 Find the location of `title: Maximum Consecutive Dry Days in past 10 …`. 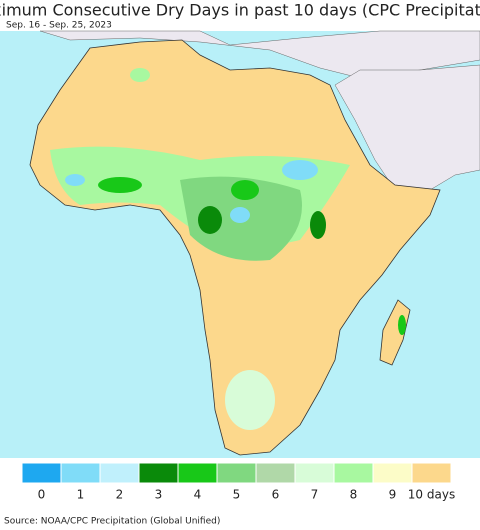

title: Maximum Consecutive Dry Days in past 10 … is located at coordinates (240, 10).